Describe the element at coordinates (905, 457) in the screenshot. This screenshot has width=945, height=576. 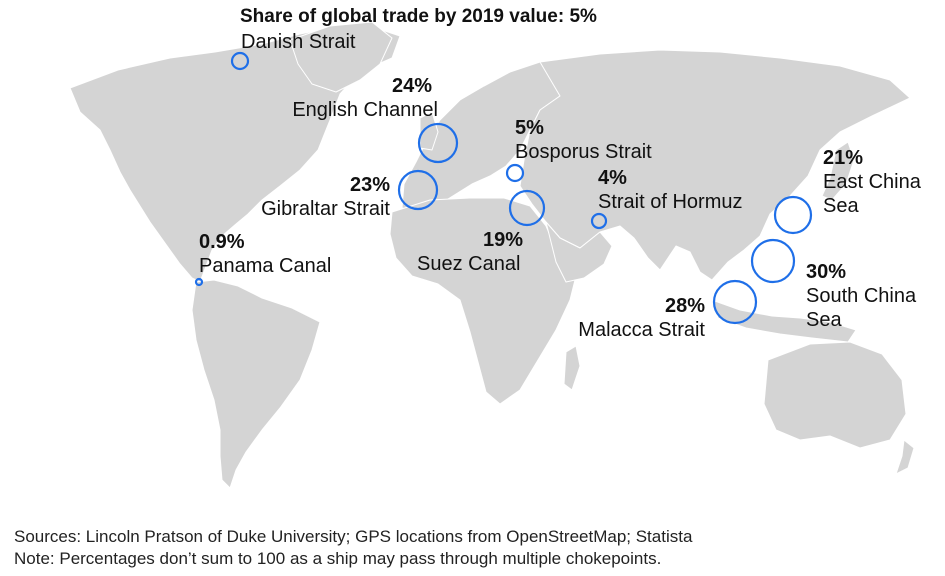
I see `new-zealand-landmass` at that location.